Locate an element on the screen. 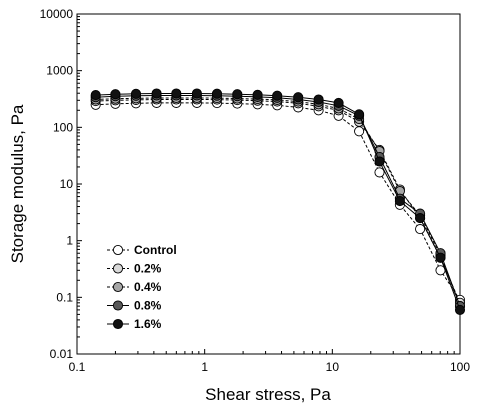 The height and width of the screenshot is (408, 487). legend-item: Control is located at coordinates (142, 250).